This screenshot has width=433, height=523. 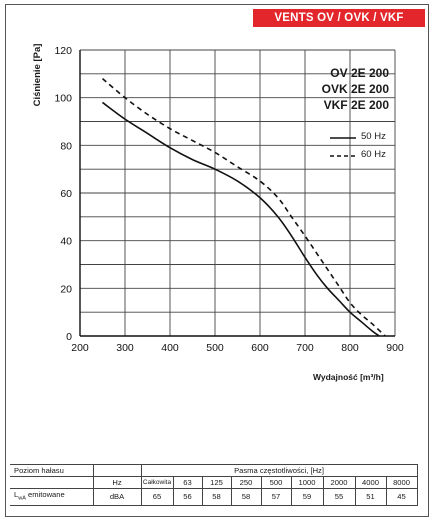 I want to click on row-label: LwA emitowane, so click(x=52, y=497).